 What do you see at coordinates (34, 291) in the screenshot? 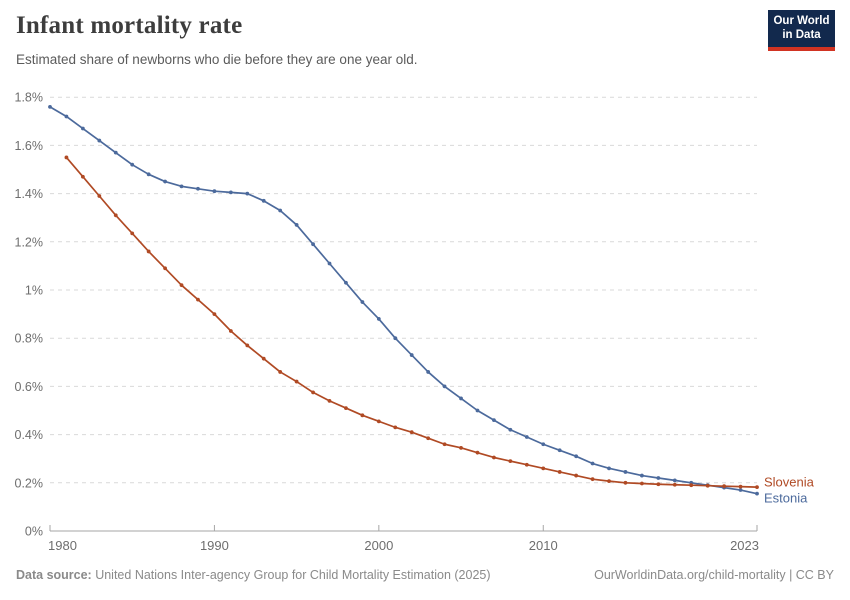
I see `y-axis-tick-label: 1%` at bounding box center [34, 291].